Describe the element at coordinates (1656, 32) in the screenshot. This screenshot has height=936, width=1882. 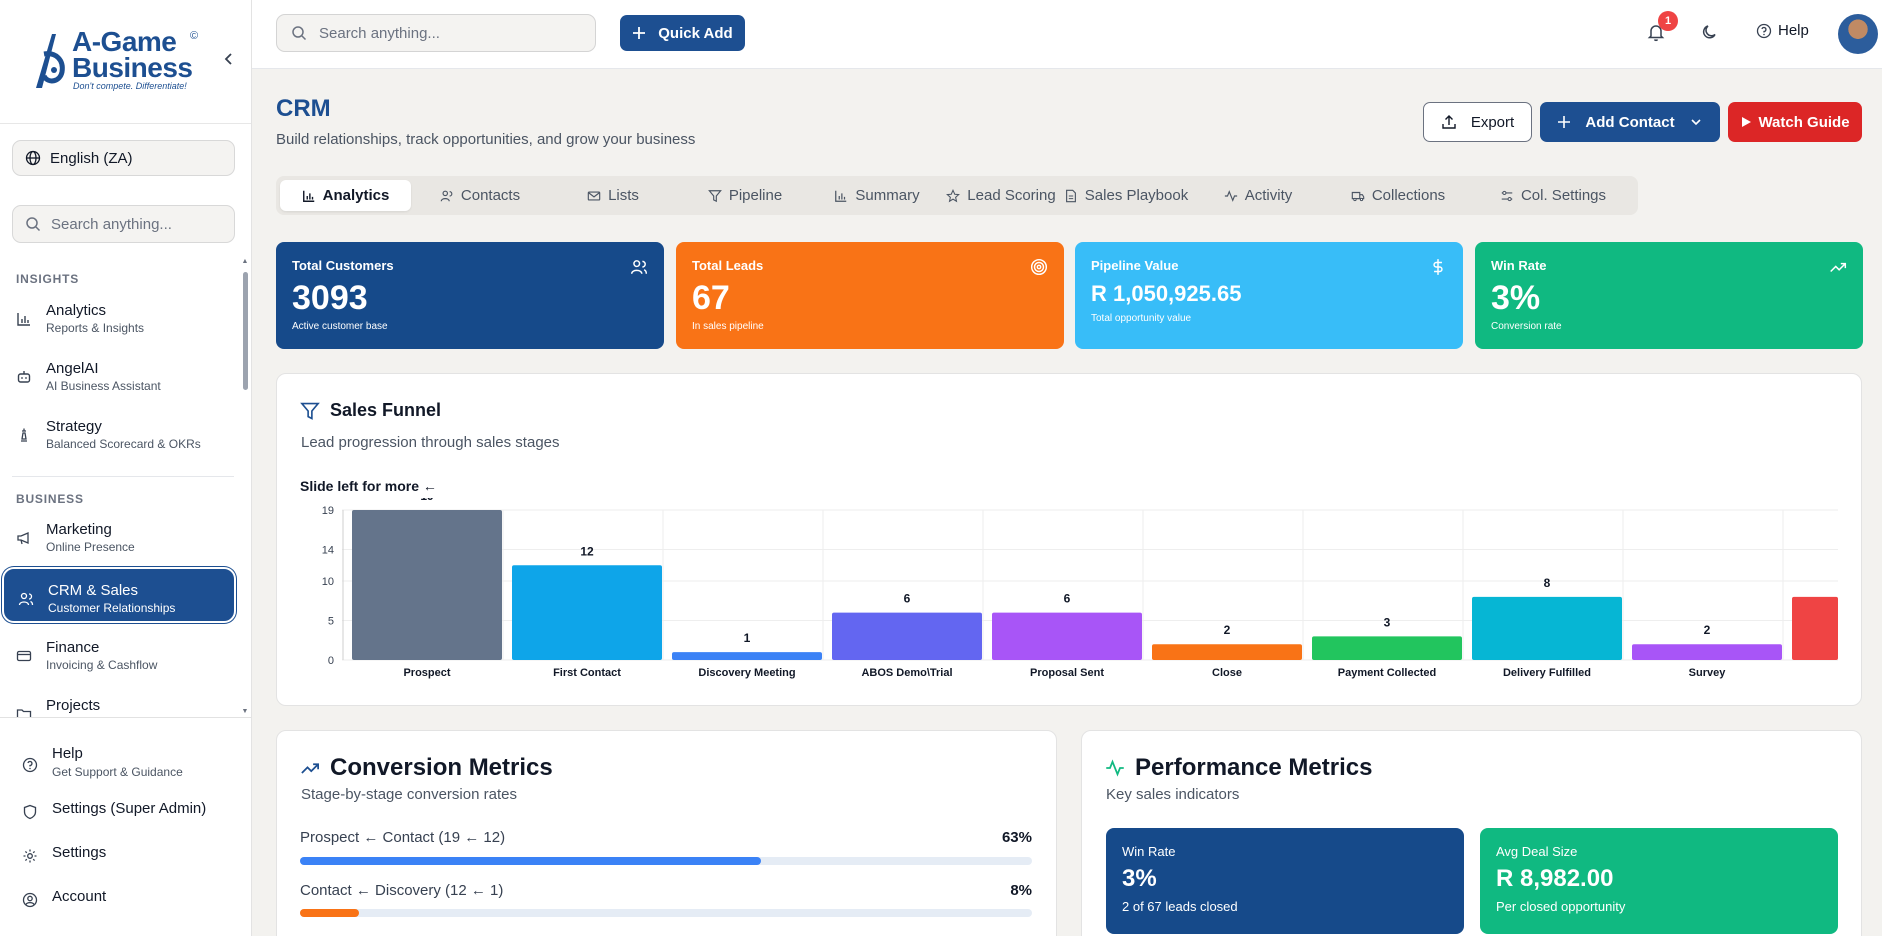
I see `bell-icon` at that location.